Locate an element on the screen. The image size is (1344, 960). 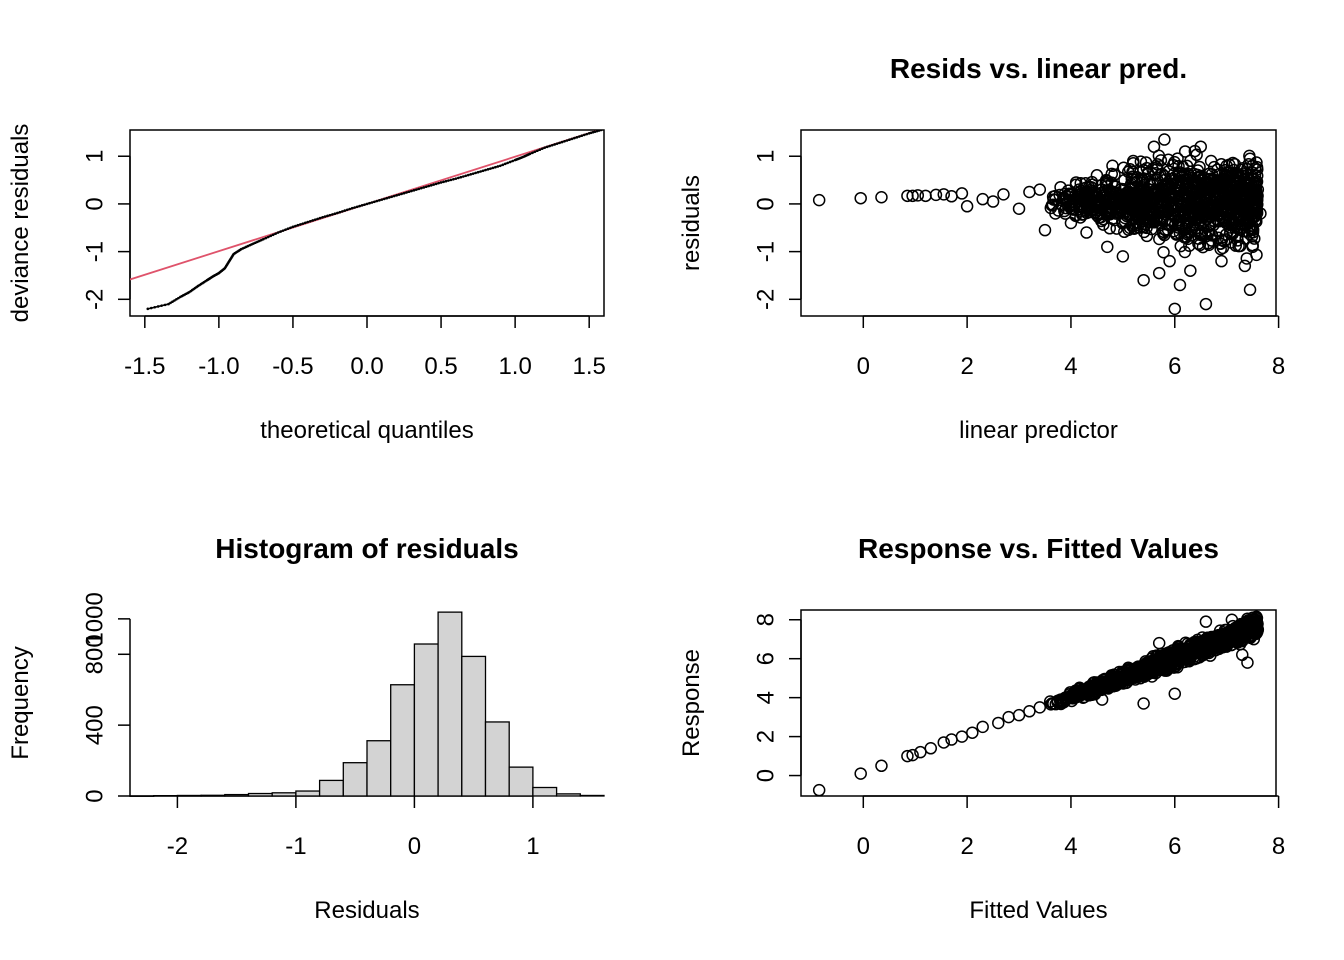
y-tick-label-2: 800 is located at coordinates (94, 654).